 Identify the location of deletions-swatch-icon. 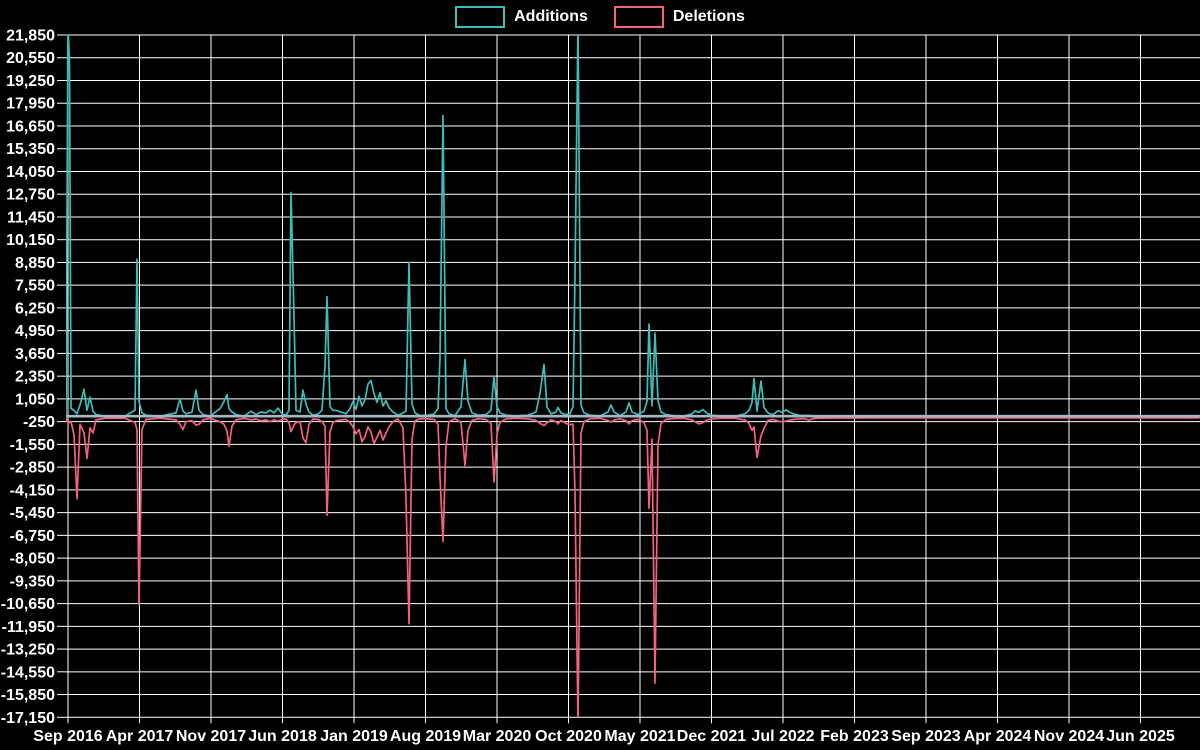
(638, 17).